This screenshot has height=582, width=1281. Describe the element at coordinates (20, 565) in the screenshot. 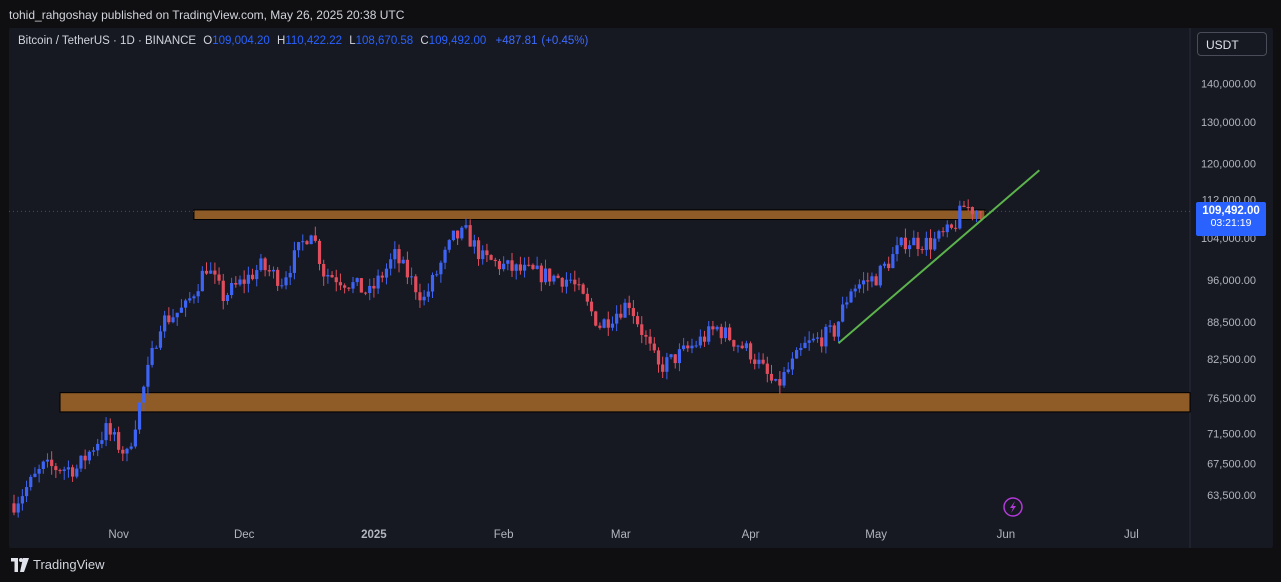

I see `tradingview-logo-icon` at that location.